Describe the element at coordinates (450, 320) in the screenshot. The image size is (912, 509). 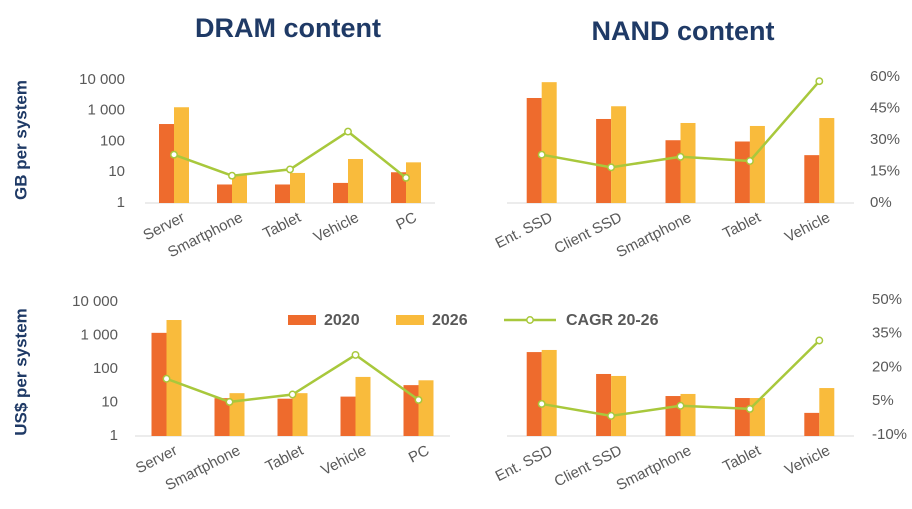
I see `legend-label: 2026` at that location.